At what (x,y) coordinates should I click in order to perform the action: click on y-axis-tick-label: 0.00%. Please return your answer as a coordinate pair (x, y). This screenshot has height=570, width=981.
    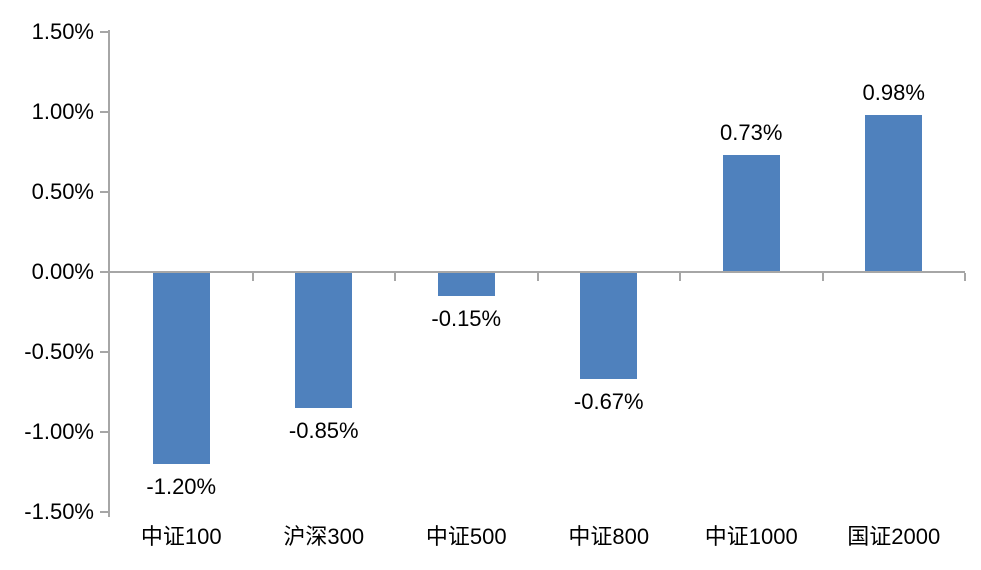
    Looking at the image, I should click on (62, 271).